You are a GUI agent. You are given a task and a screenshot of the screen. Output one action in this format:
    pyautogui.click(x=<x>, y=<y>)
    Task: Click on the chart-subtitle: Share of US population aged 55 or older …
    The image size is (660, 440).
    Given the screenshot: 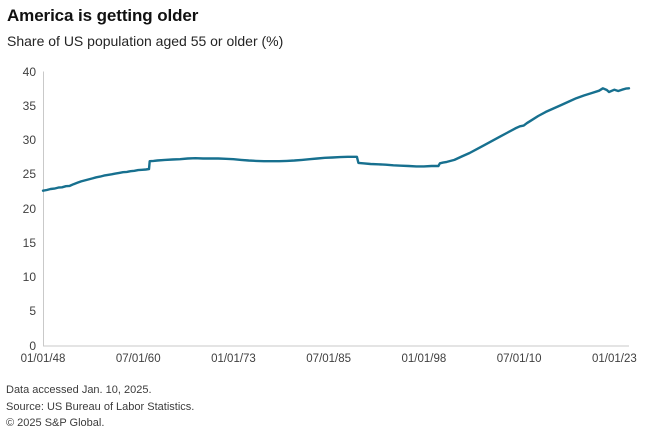 What is the action you would take?
    pyautogui.click(x=145, y=41)
    